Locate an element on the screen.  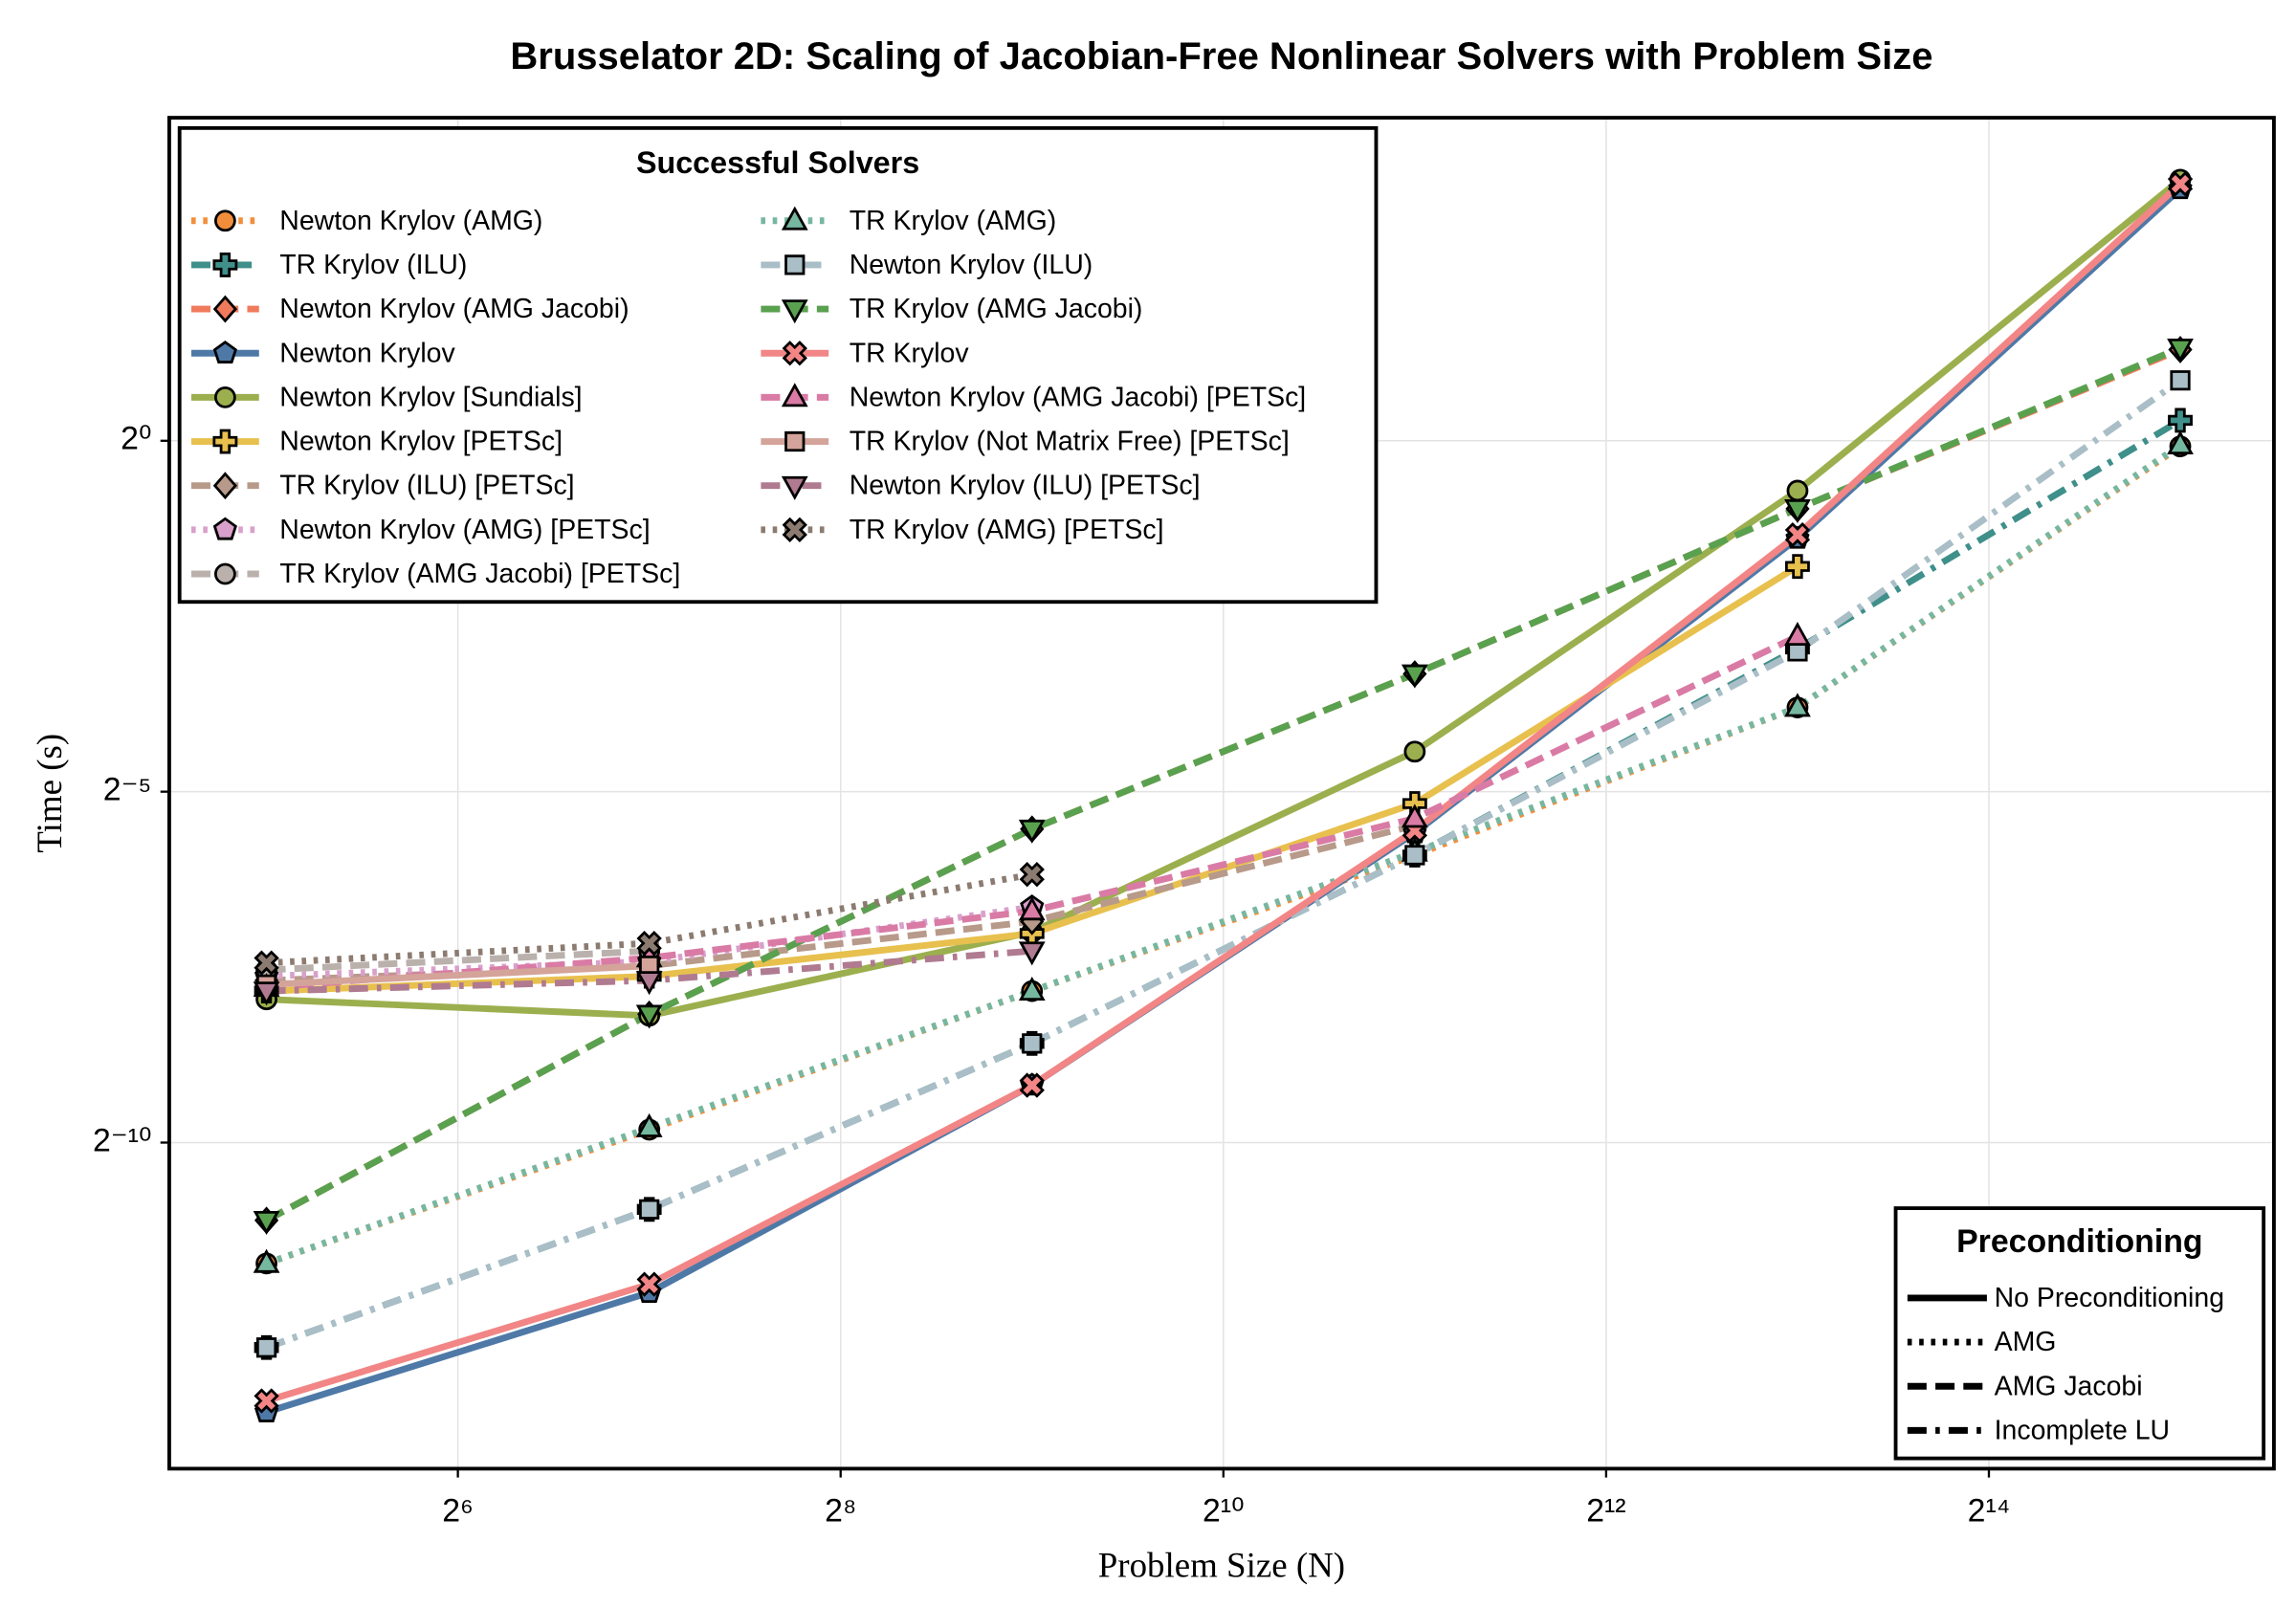
legend-label: Newton Krylov [PETSc] is located at coordinates (421, 442).